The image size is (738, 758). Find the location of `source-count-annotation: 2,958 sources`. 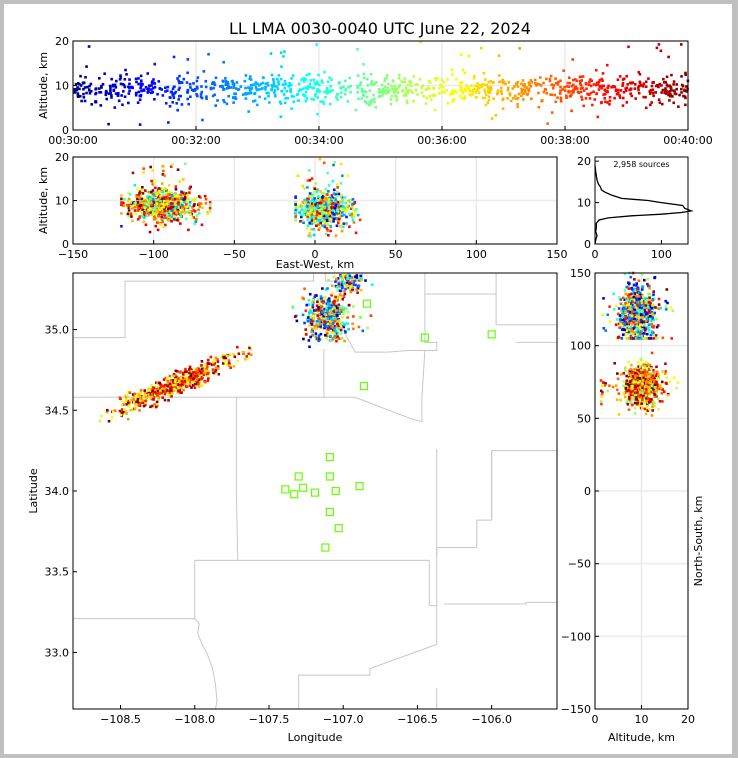

source-count-annotation: 2,958 sources is located at coordinates (641, 164).